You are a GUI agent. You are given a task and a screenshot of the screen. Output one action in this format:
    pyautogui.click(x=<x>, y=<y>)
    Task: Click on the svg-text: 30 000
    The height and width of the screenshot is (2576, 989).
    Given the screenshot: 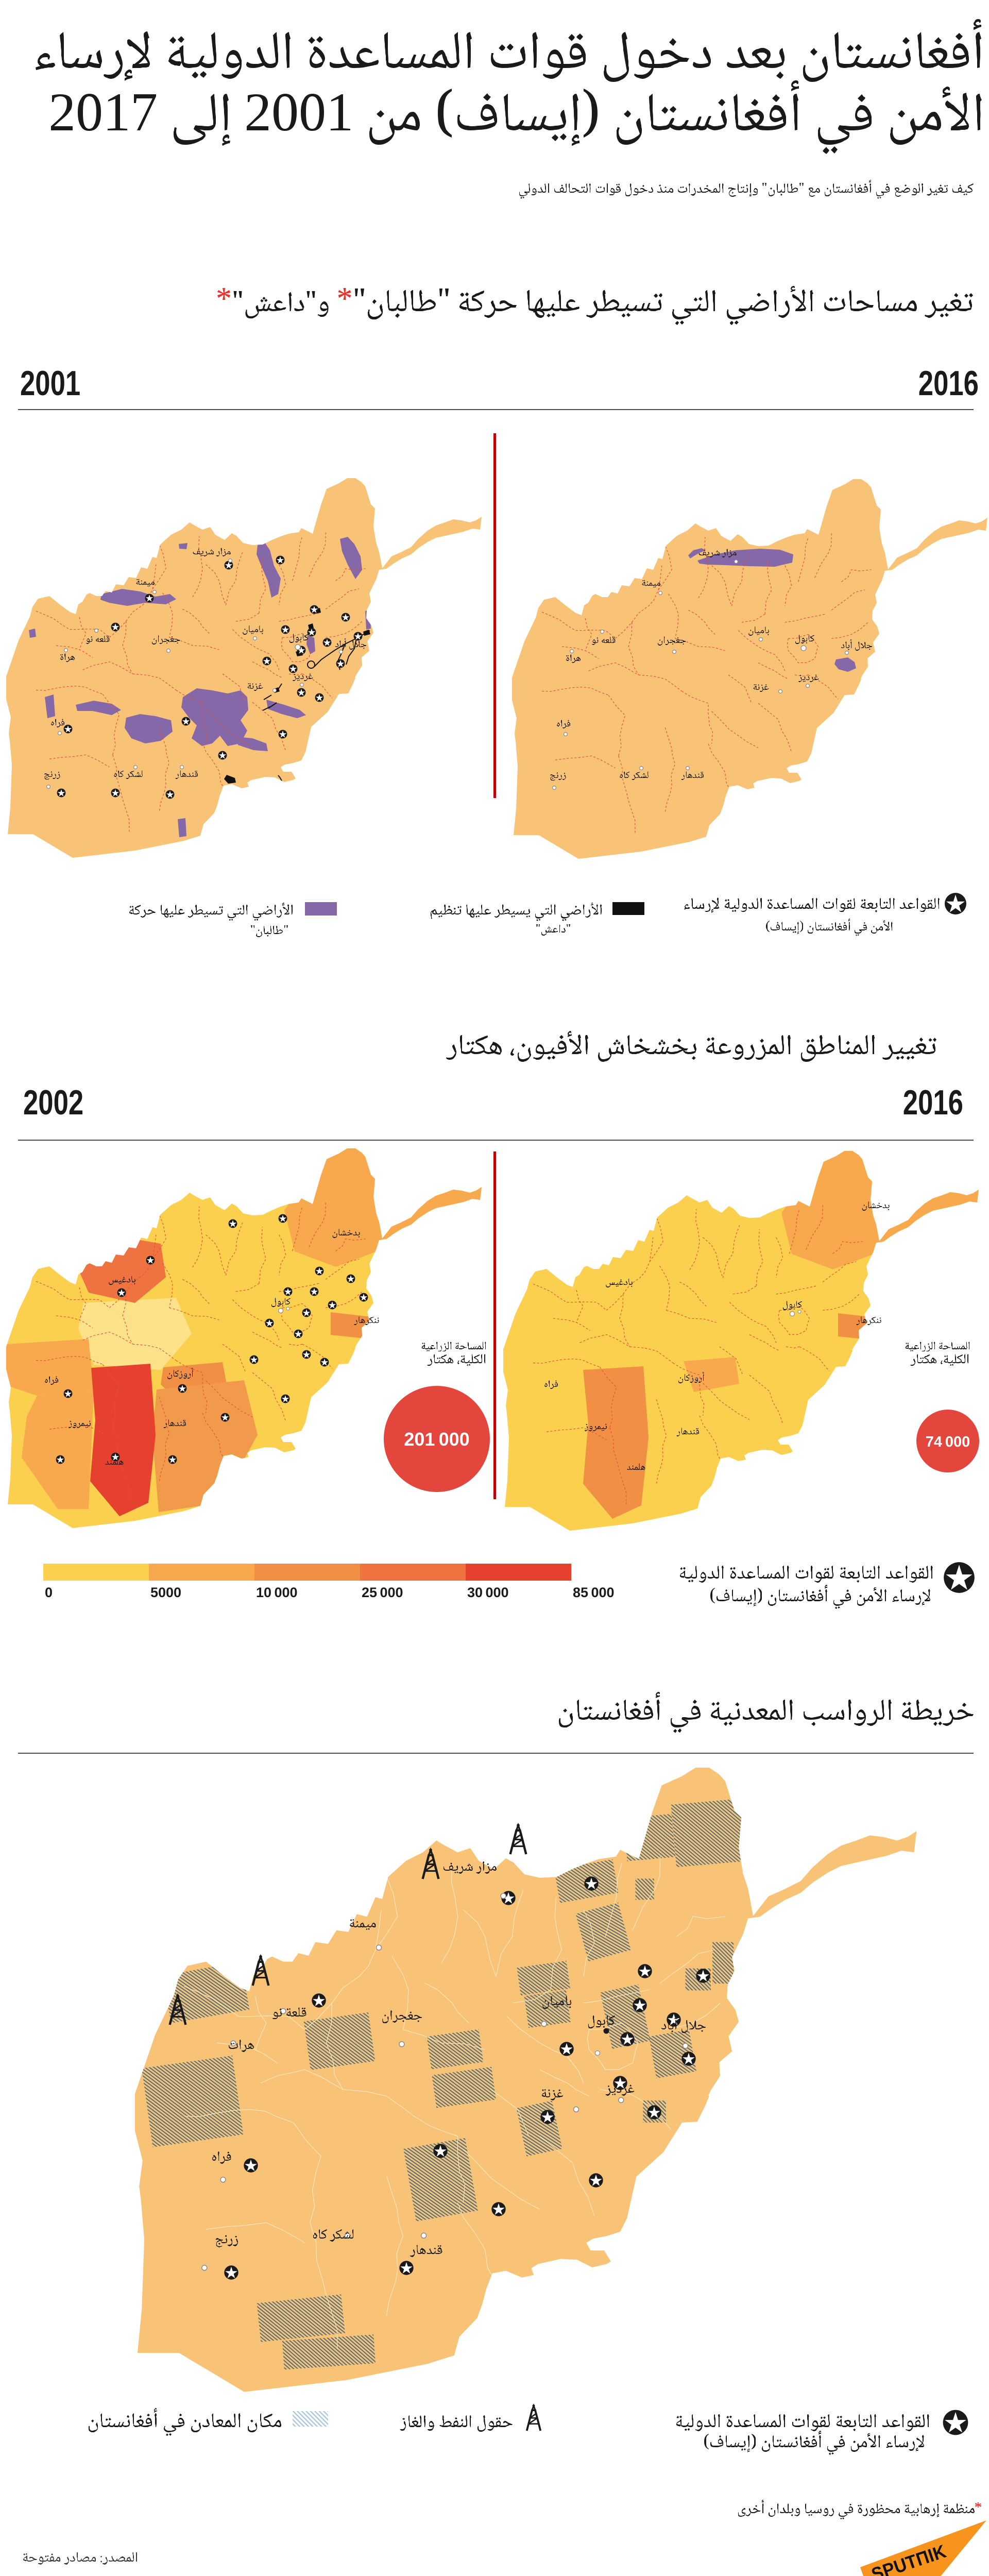 What is the action you would take?
    pyautogui.click(x=488, y=1593)
    